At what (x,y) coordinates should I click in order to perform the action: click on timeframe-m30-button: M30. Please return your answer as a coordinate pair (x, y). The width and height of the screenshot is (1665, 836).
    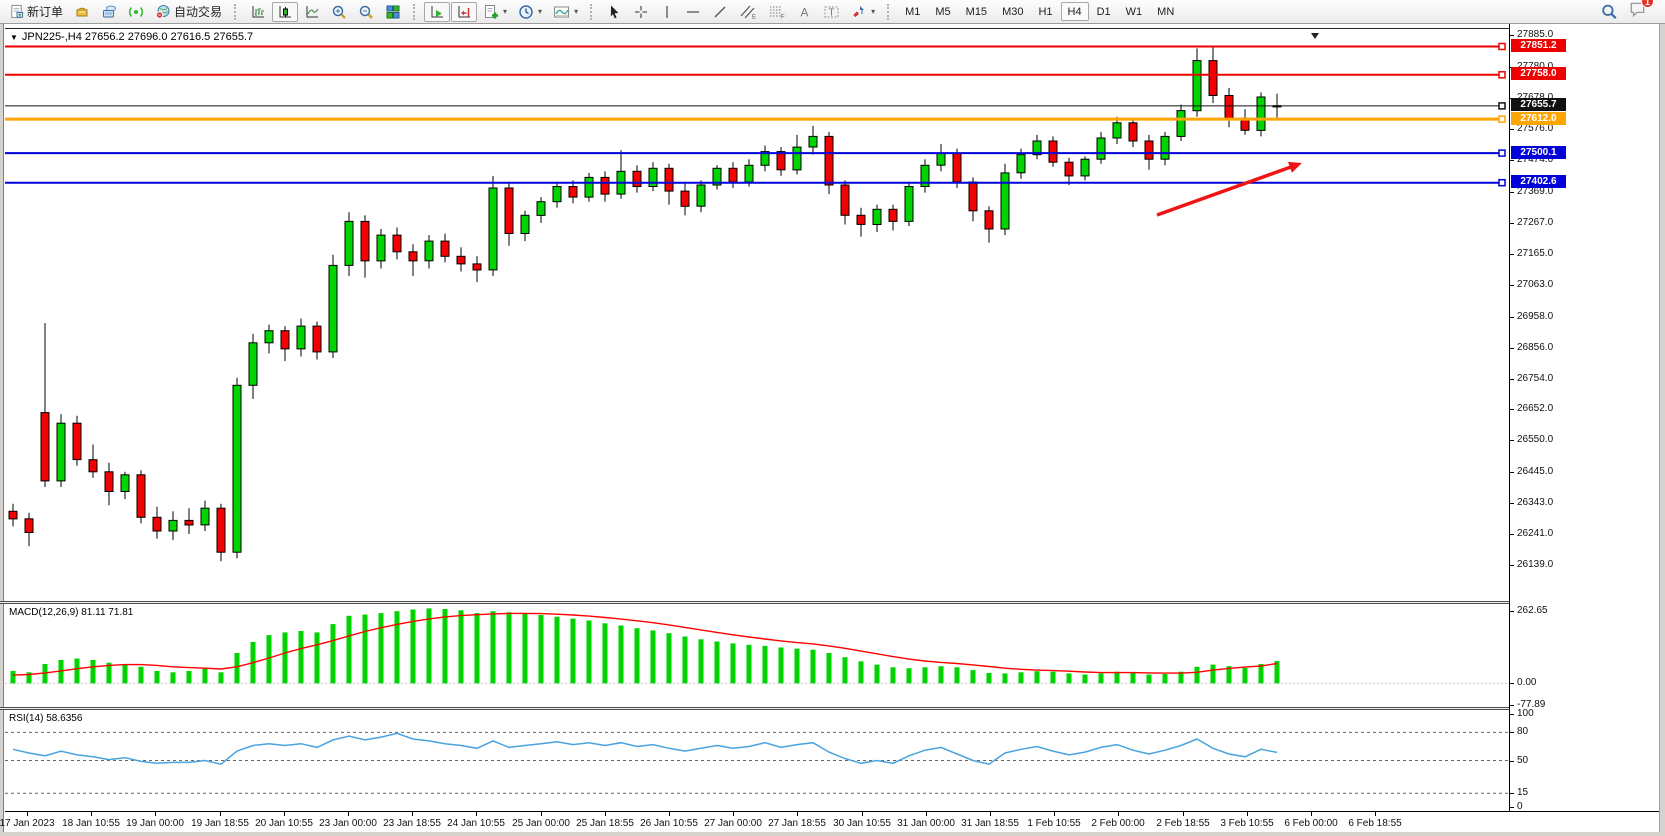
    Looking at the image, I should click on (1013, 11).